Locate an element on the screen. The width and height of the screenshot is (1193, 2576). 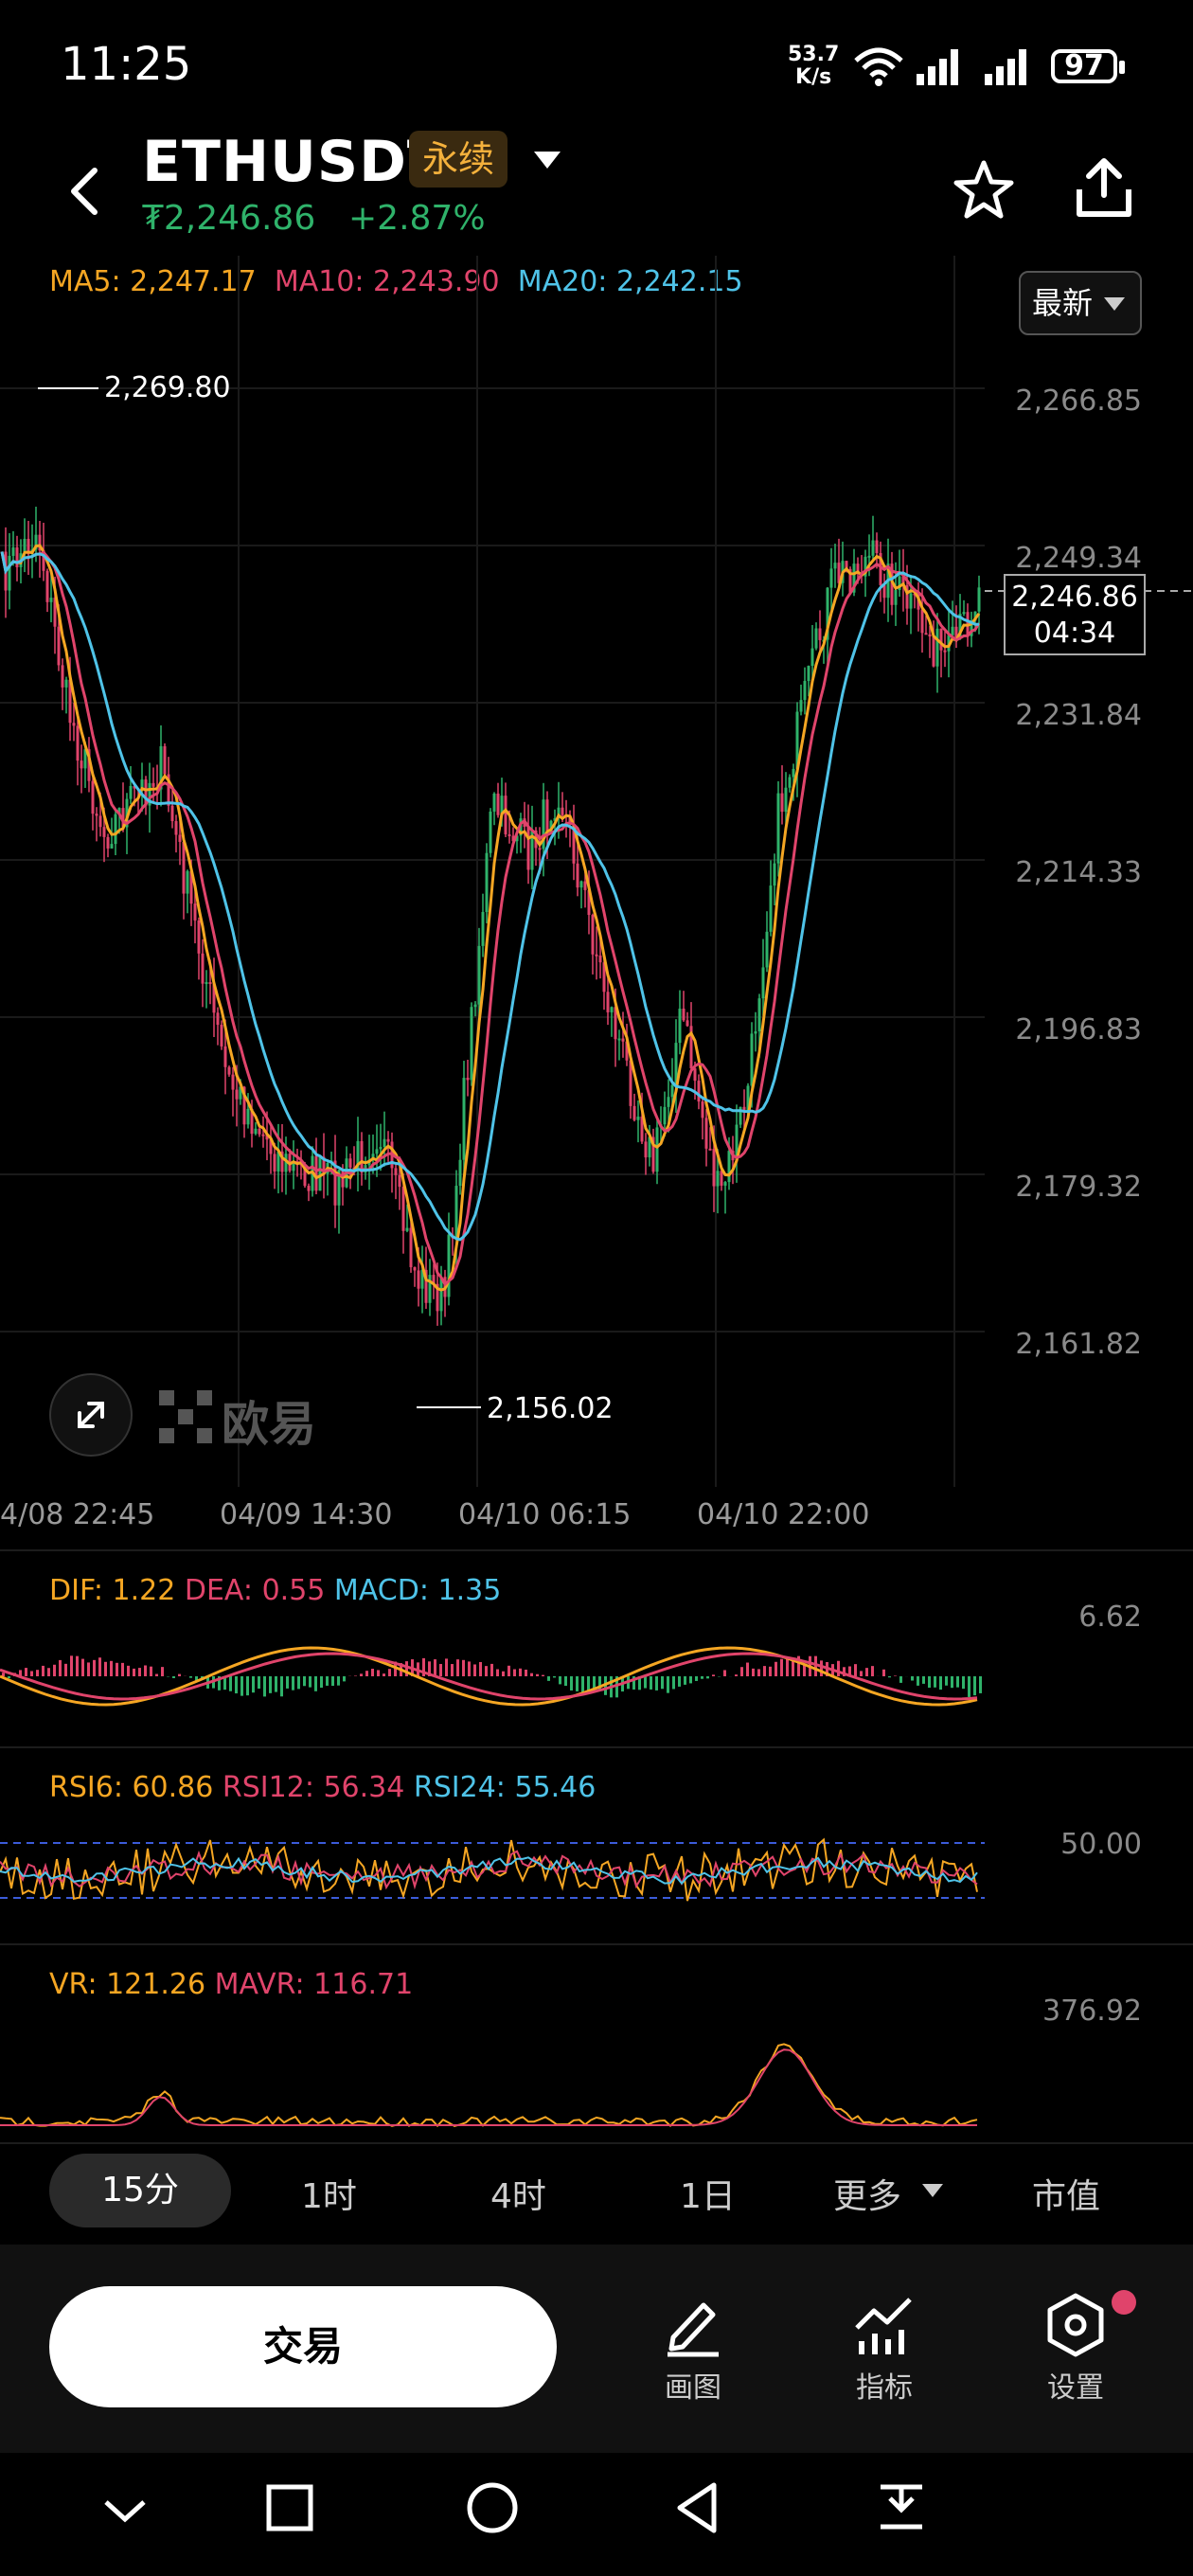
draw-tool-button: 画图 is located at coordinates (693, 2349).